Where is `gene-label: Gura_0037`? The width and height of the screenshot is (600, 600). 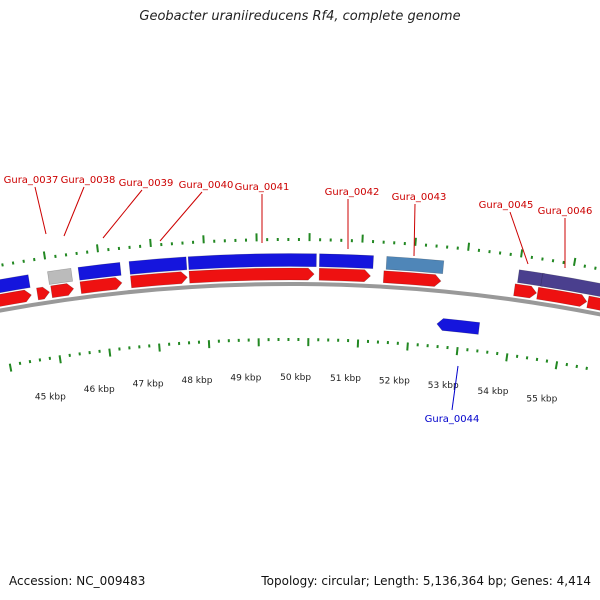 gene-label: Gura_0037 is located at coordinates (31, 180).